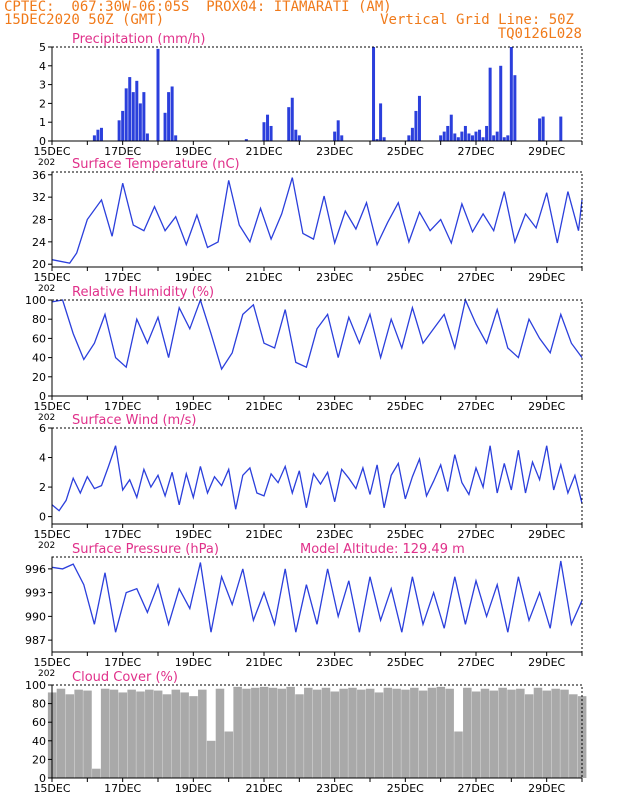 The height and width of the screenshot is (800, 618). What do you see at coordinates (39, 319) in the screenshot?
I see `y-tick-label: 80` at bounding box center [39, 319].